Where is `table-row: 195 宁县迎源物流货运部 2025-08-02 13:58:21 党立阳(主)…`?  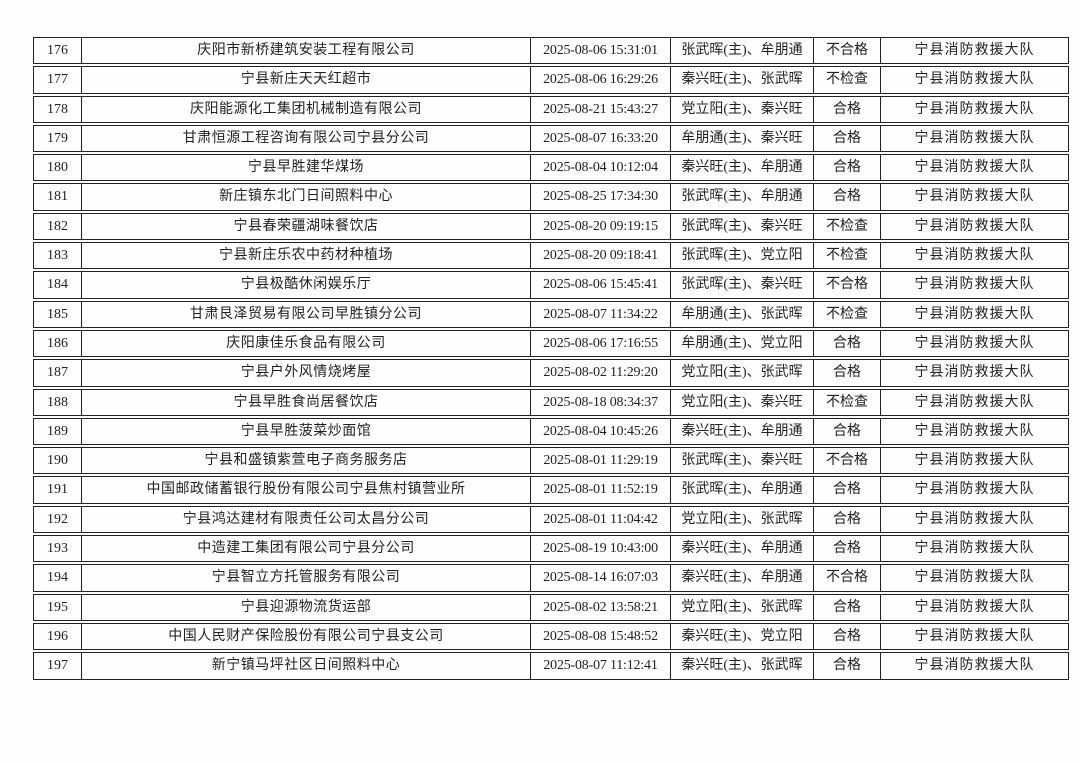 table-row: 195 宁县迎源物流货运部 2025-08-02 13:58:21 党立阳(主)… is located at coordinates (551, 607).